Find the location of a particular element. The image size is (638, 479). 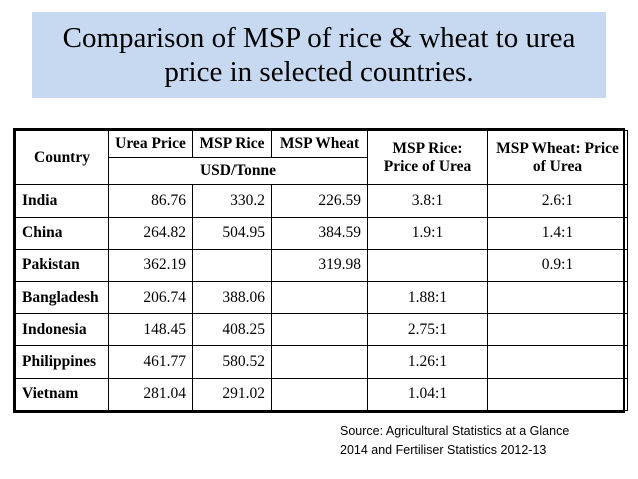

cell-urea-price: 148.45 is located at coordinates (150, 330).